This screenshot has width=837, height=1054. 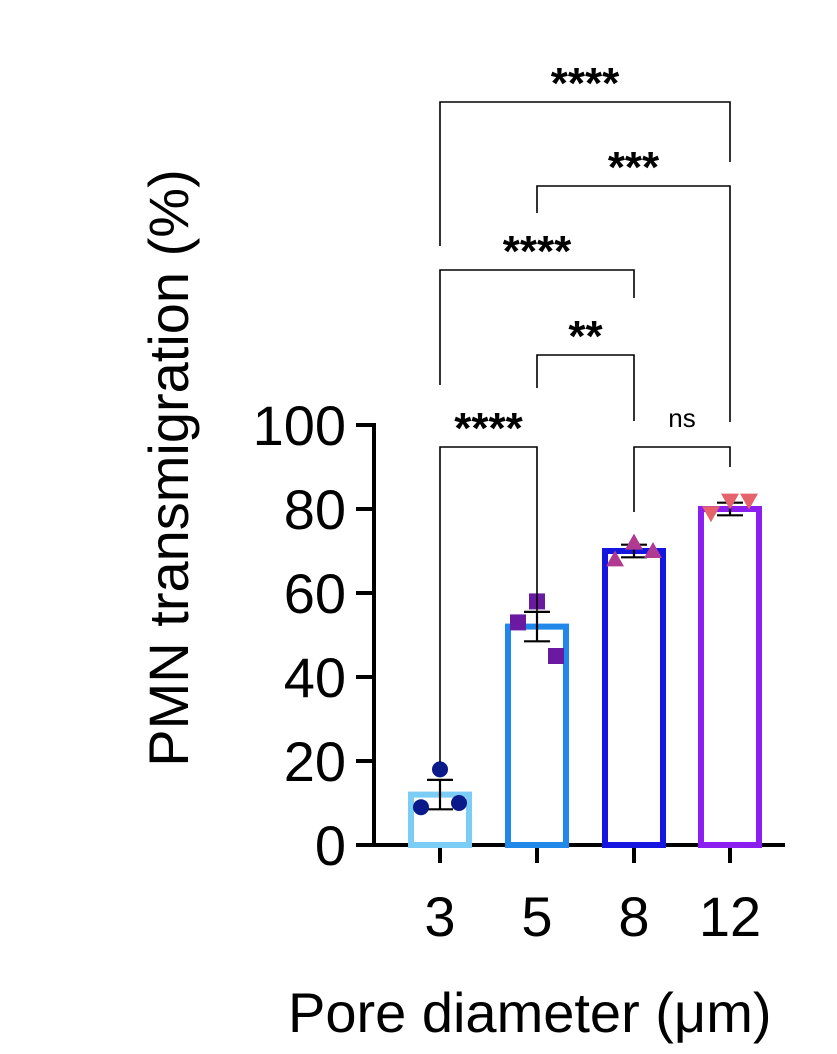 What do you see at coordinates (168, 467) in the screenshot?
I see `y-axis-label: PMN transmigration (%)` at bounding box center [168, 467].